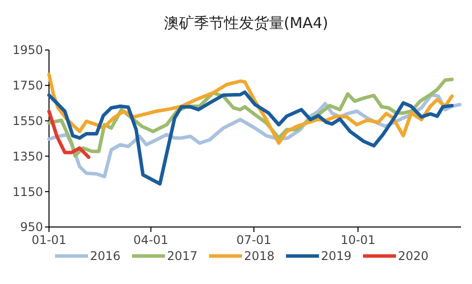 The height and width of the screenshot is (284, 472). What do you see at coordinates (182, 256) in the screenshot?
I see `legend-label: 2017` at bounding box center [182, 256].